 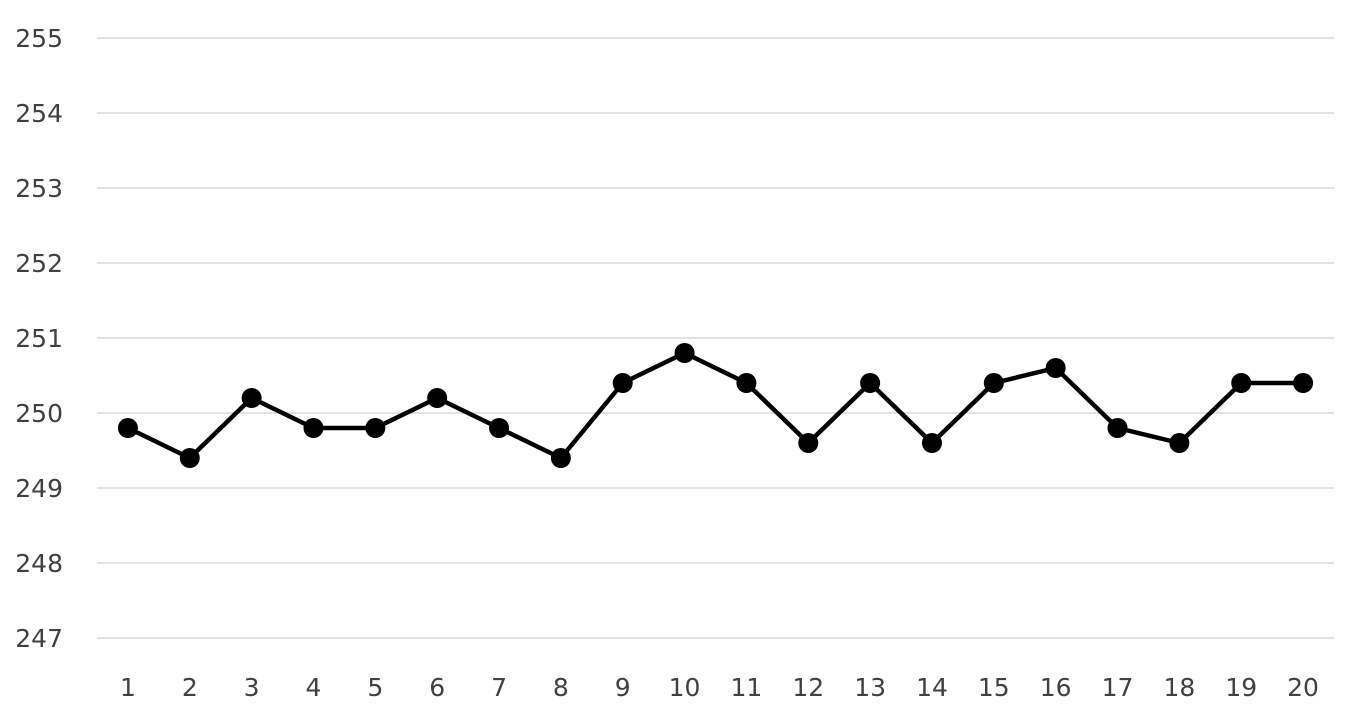 What do you see at coordinates (1241, 687) in the screenshot?
I see `x-tick-label: 19` at bounding box center [1241, 687].